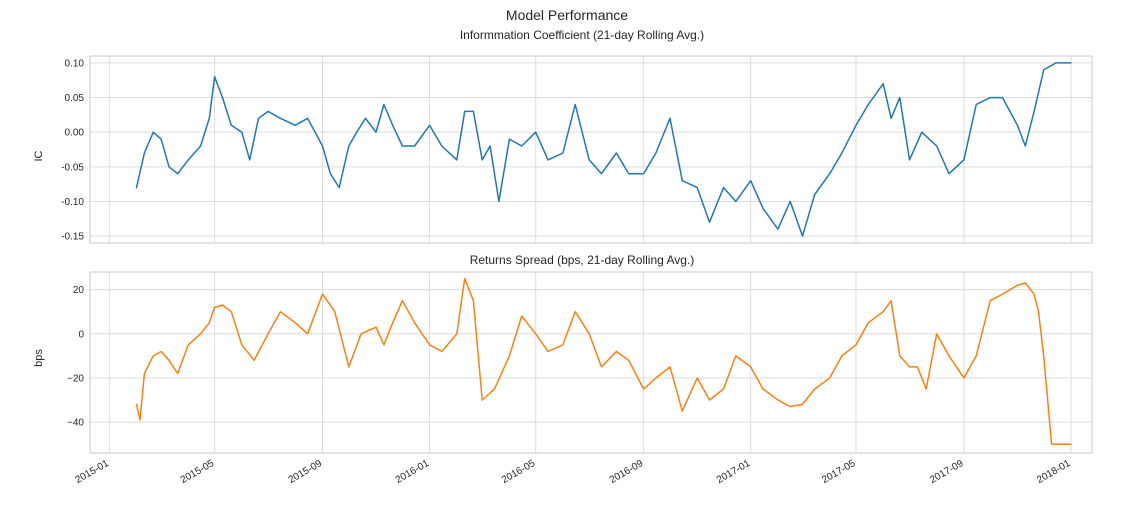  What do you see at coordinates (567, 15) in the screenshot?
I see `figure-title: Model Performance` at bounding box center [567, 15].